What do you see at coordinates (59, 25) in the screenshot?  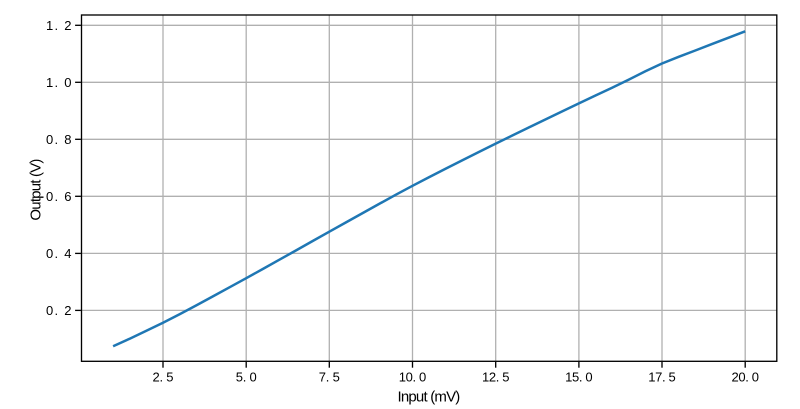 I see `svg-text: 1. 2` at bounding box center [59, 25].